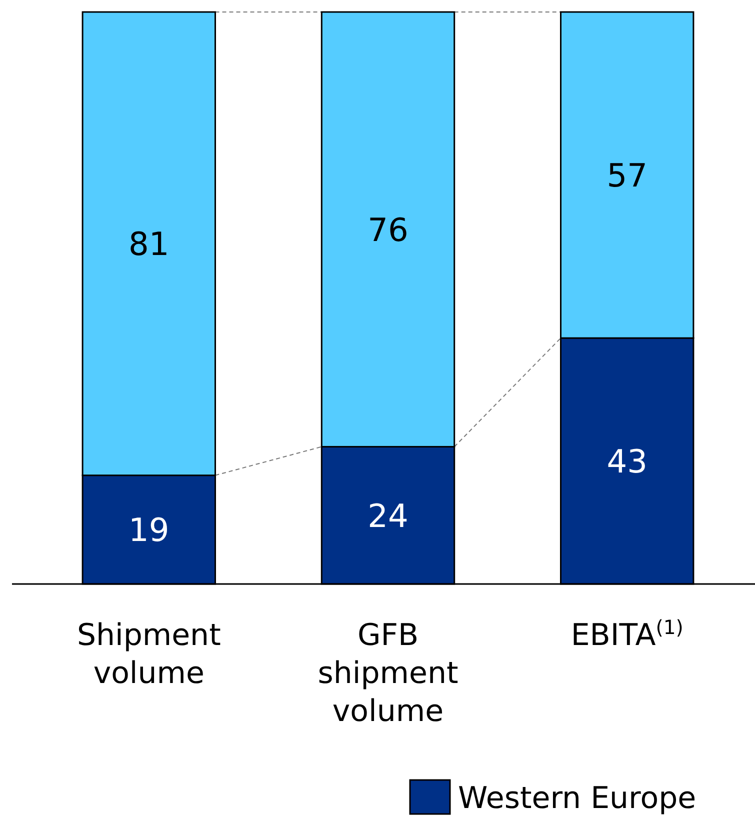 Image resolution: width=755 pixels, height=817 pixels. Describe the element at coordinates (149, 654) in the screenshot. I see `x-tick-label: Shipment volume` at that location.